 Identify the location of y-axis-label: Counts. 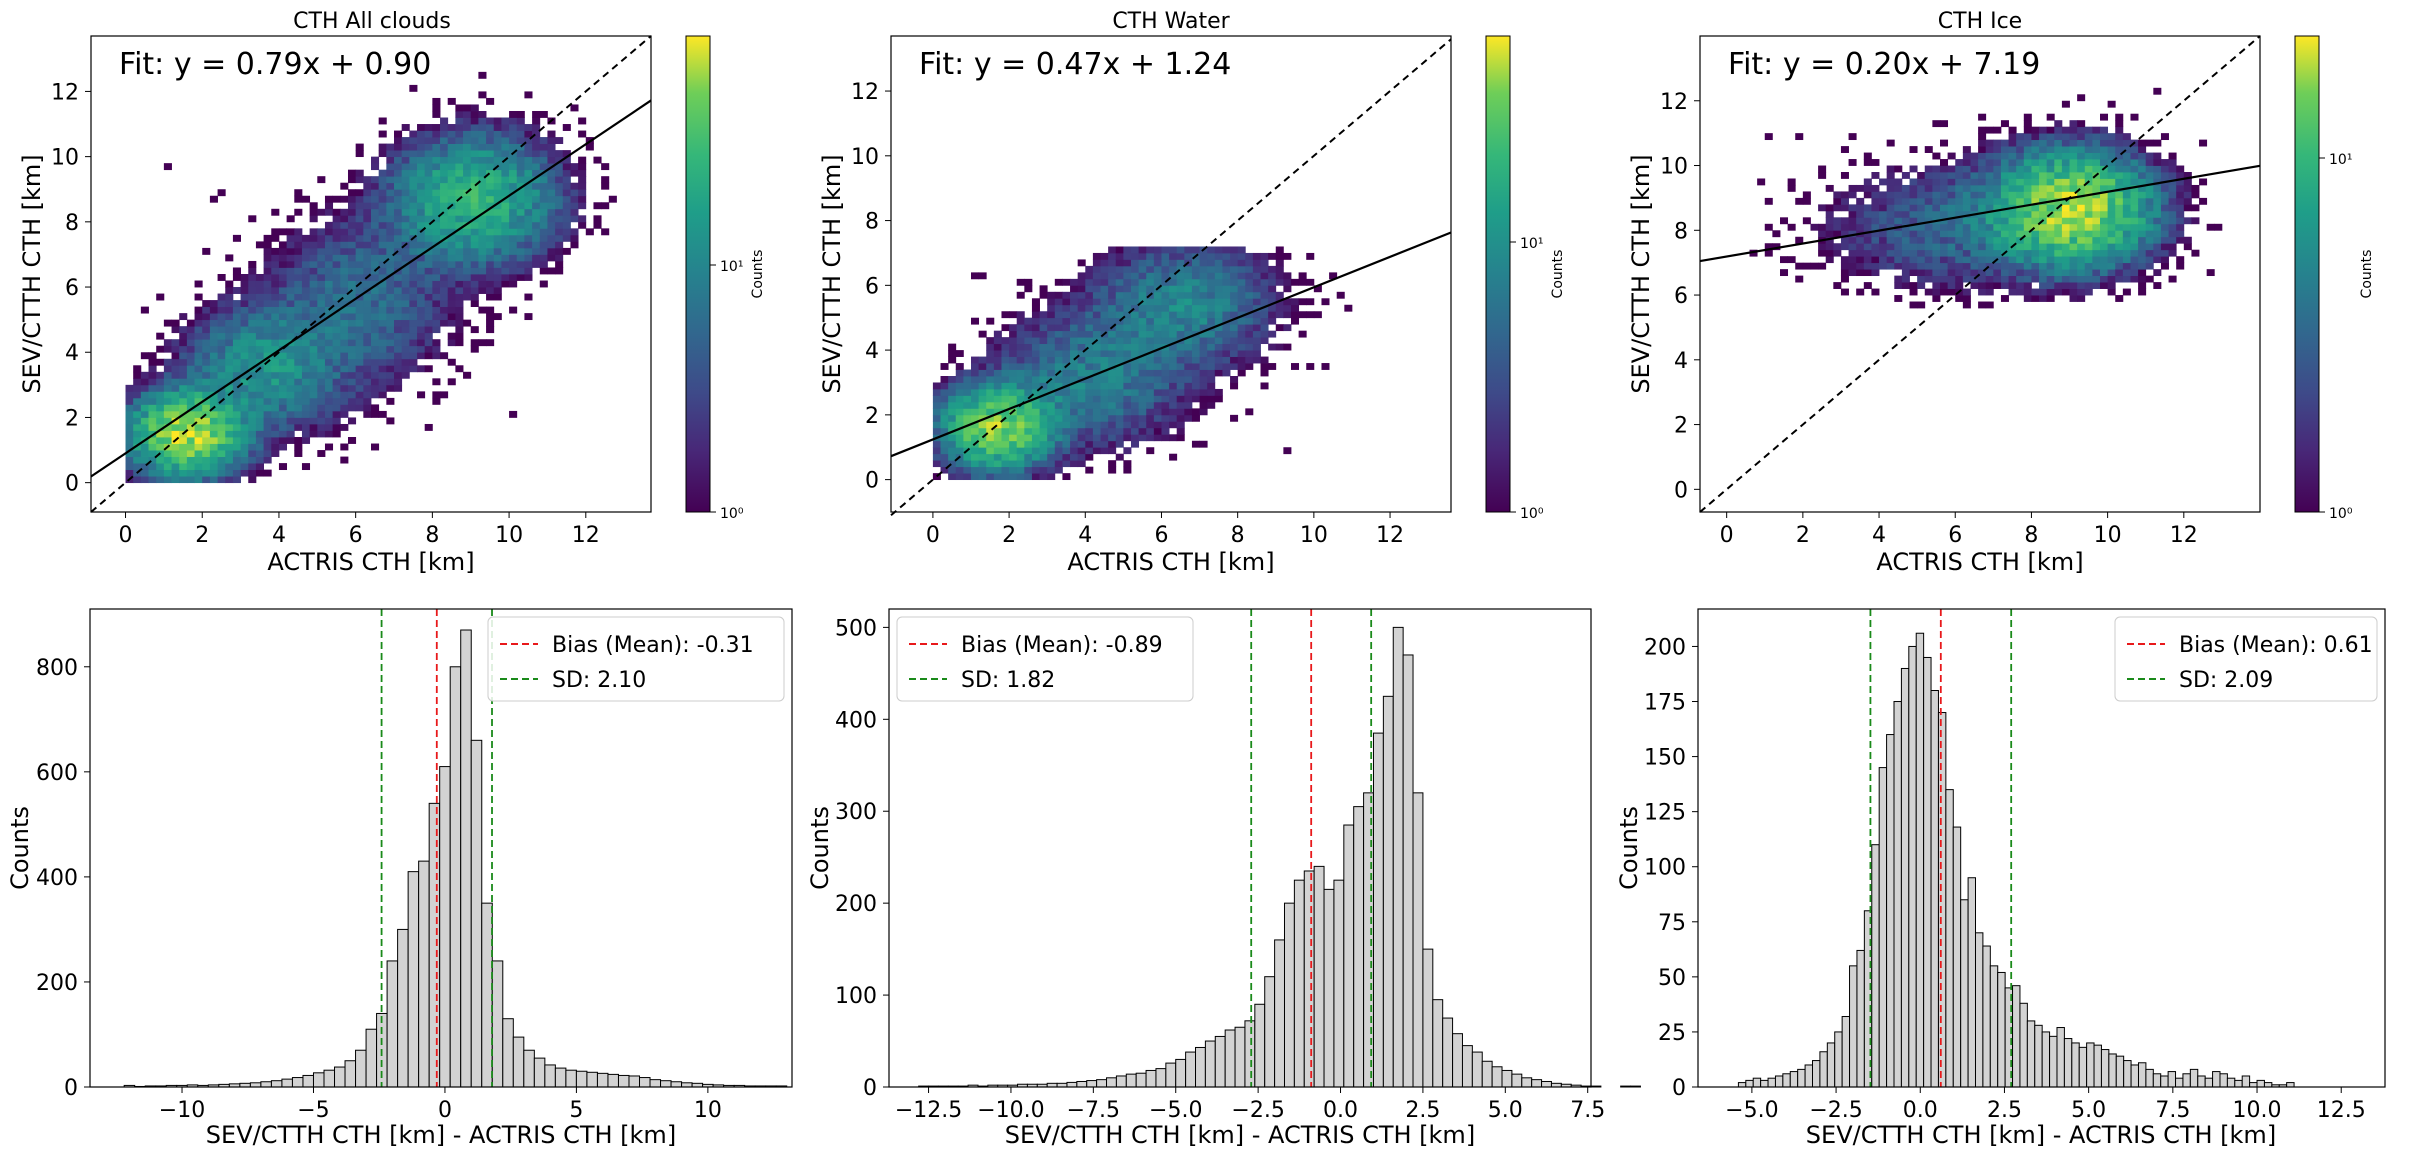
(820, 848).